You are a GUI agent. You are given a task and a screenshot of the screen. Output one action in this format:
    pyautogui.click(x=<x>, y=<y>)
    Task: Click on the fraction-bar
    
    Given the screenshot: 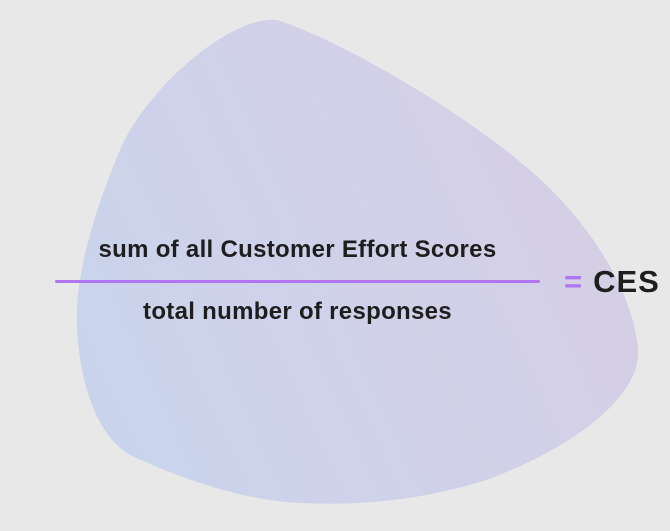 What is the action you would take?
    pyautogui.click(x=297, y=281)
    